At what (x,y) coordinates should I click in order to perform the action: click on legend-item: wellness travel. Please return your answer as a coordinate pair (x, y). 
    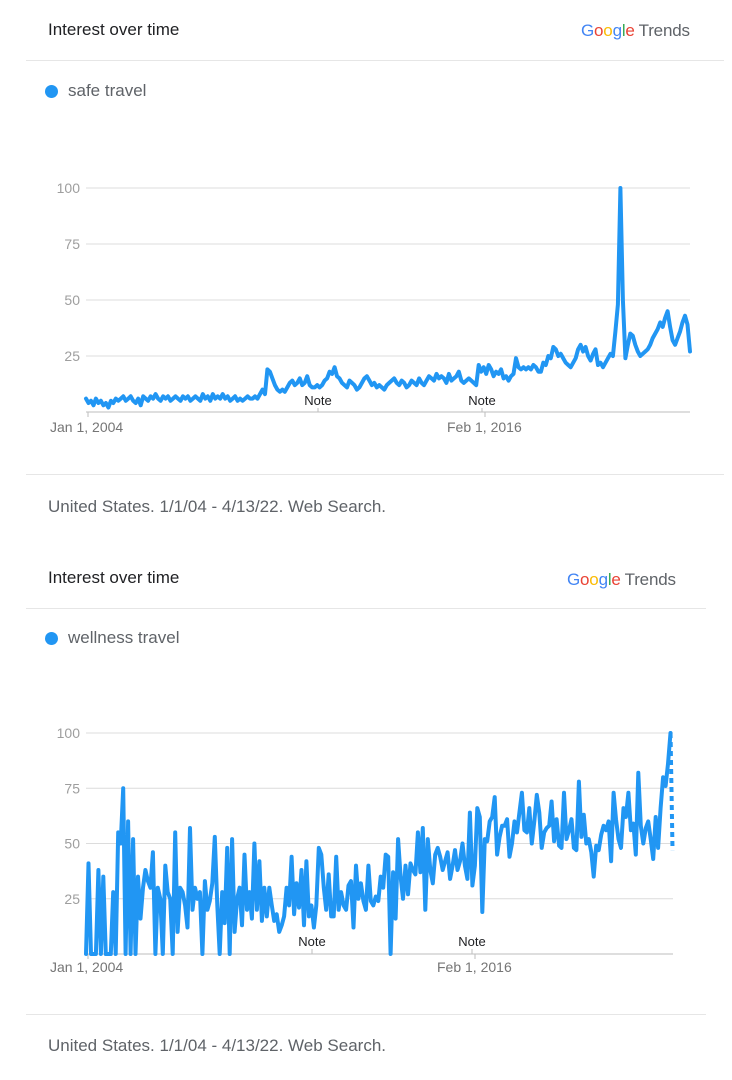
    Looking at the image, I should click on (112, 638).